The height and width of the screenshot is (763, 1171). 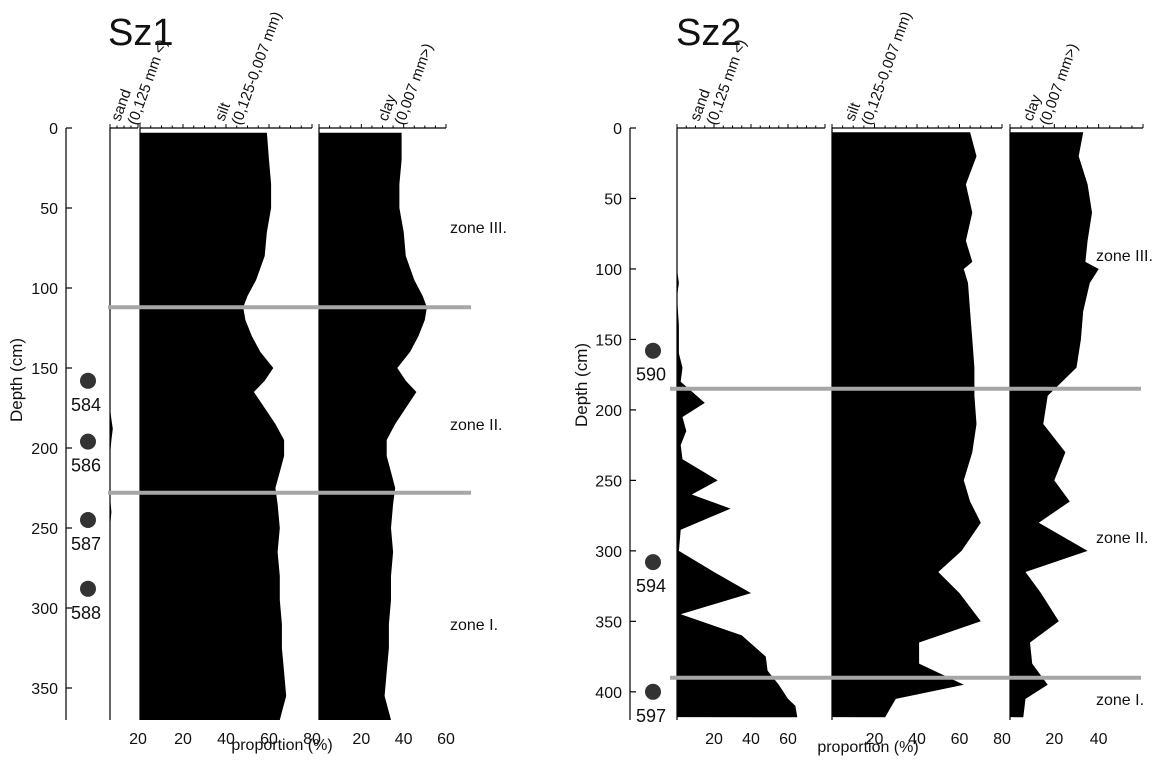 I want to click on sample-labels: 590 594 597, so click(x=651, y=545).